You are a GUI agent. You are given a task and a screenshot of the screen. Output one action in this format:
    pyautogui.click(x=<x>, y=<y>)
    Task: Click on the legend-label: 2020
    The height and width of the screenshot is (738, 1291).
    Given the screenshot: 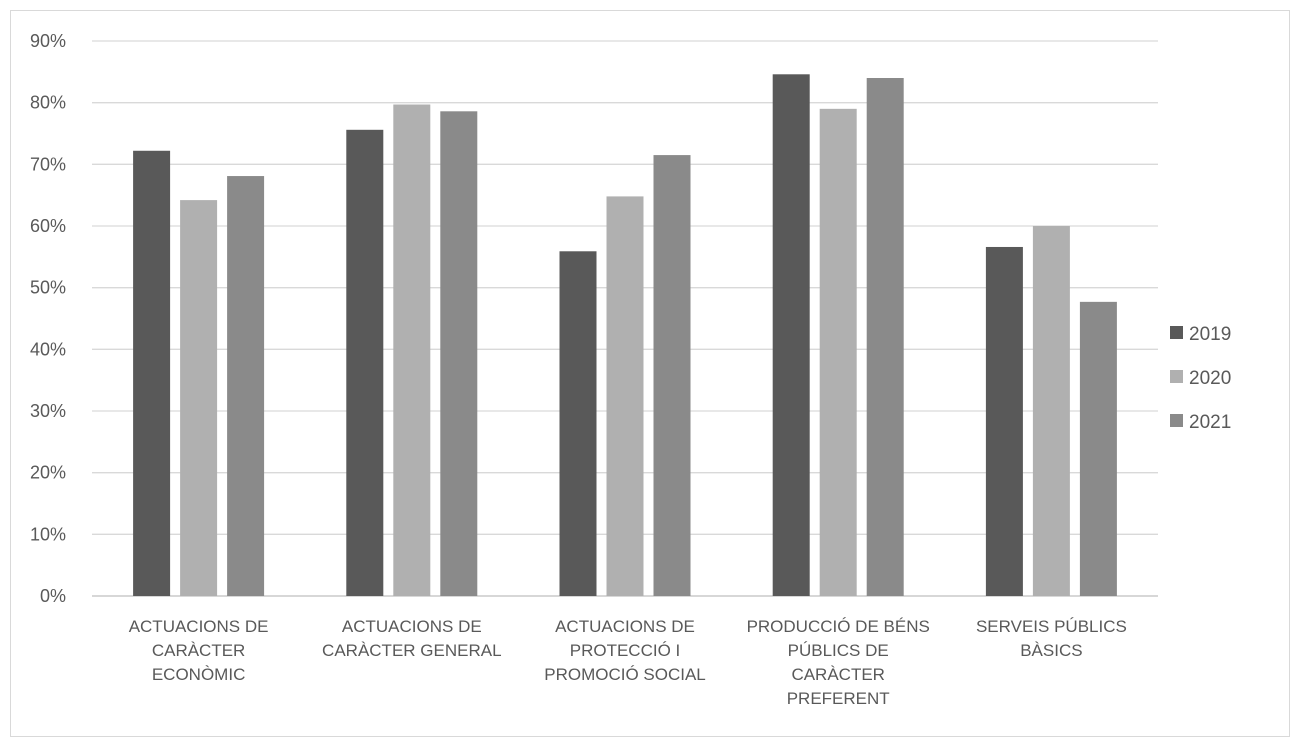 What is the action you would take?
    pyautogui.click(x=1210, y=378)
    